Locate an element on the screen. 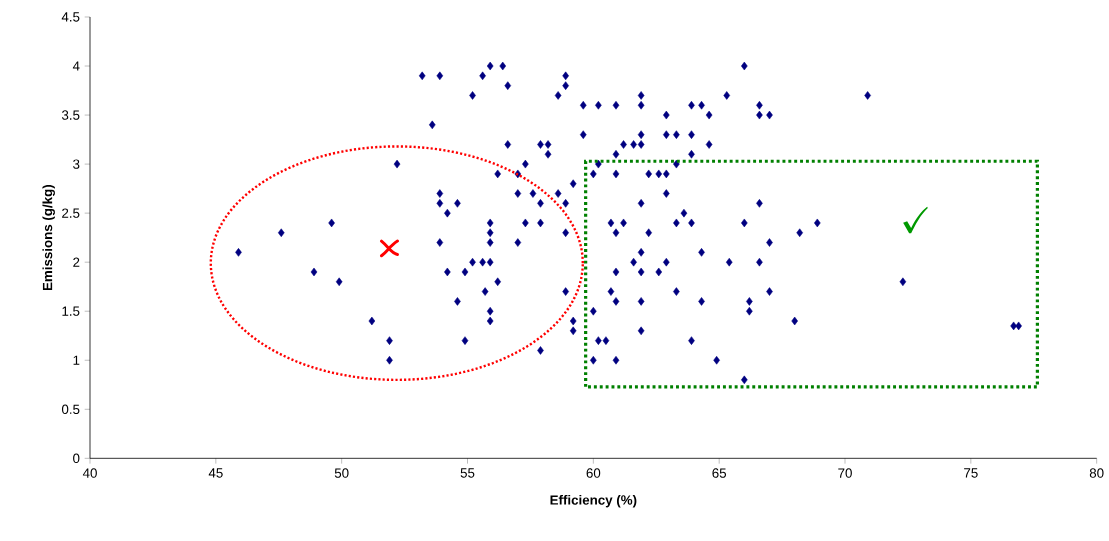 The image size is (1109, 541). x-tick-label: 45 is located at coordinates (215, 473).